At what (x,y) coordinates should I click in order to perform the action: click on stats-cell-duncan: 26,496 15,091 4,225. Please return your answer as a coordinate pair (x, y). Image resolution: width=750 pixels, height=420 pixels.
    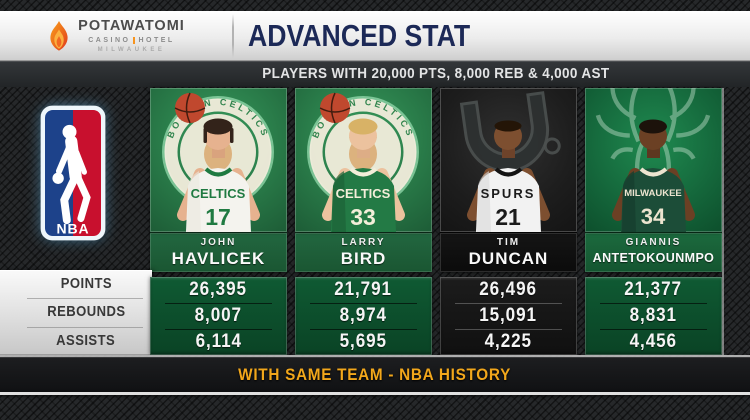
    Looking at the image, I should click on (508, 316).